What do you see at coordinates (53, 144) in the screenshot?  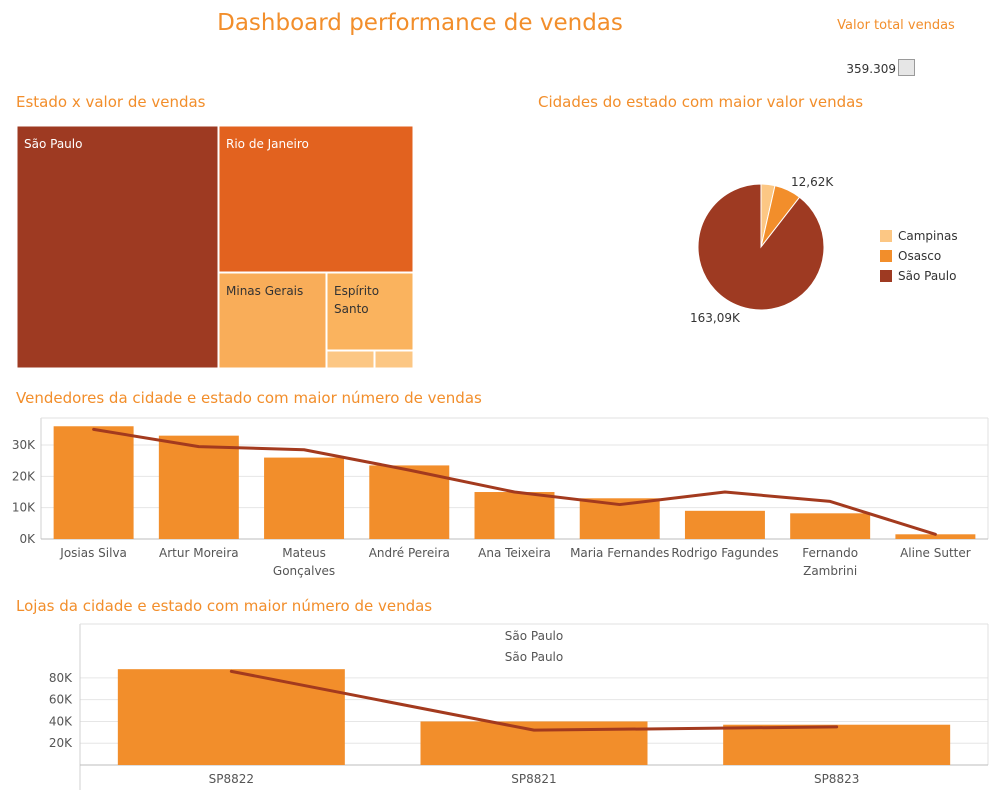 I see `treemap-label: São Paulo` at bounding box center [53, 144].